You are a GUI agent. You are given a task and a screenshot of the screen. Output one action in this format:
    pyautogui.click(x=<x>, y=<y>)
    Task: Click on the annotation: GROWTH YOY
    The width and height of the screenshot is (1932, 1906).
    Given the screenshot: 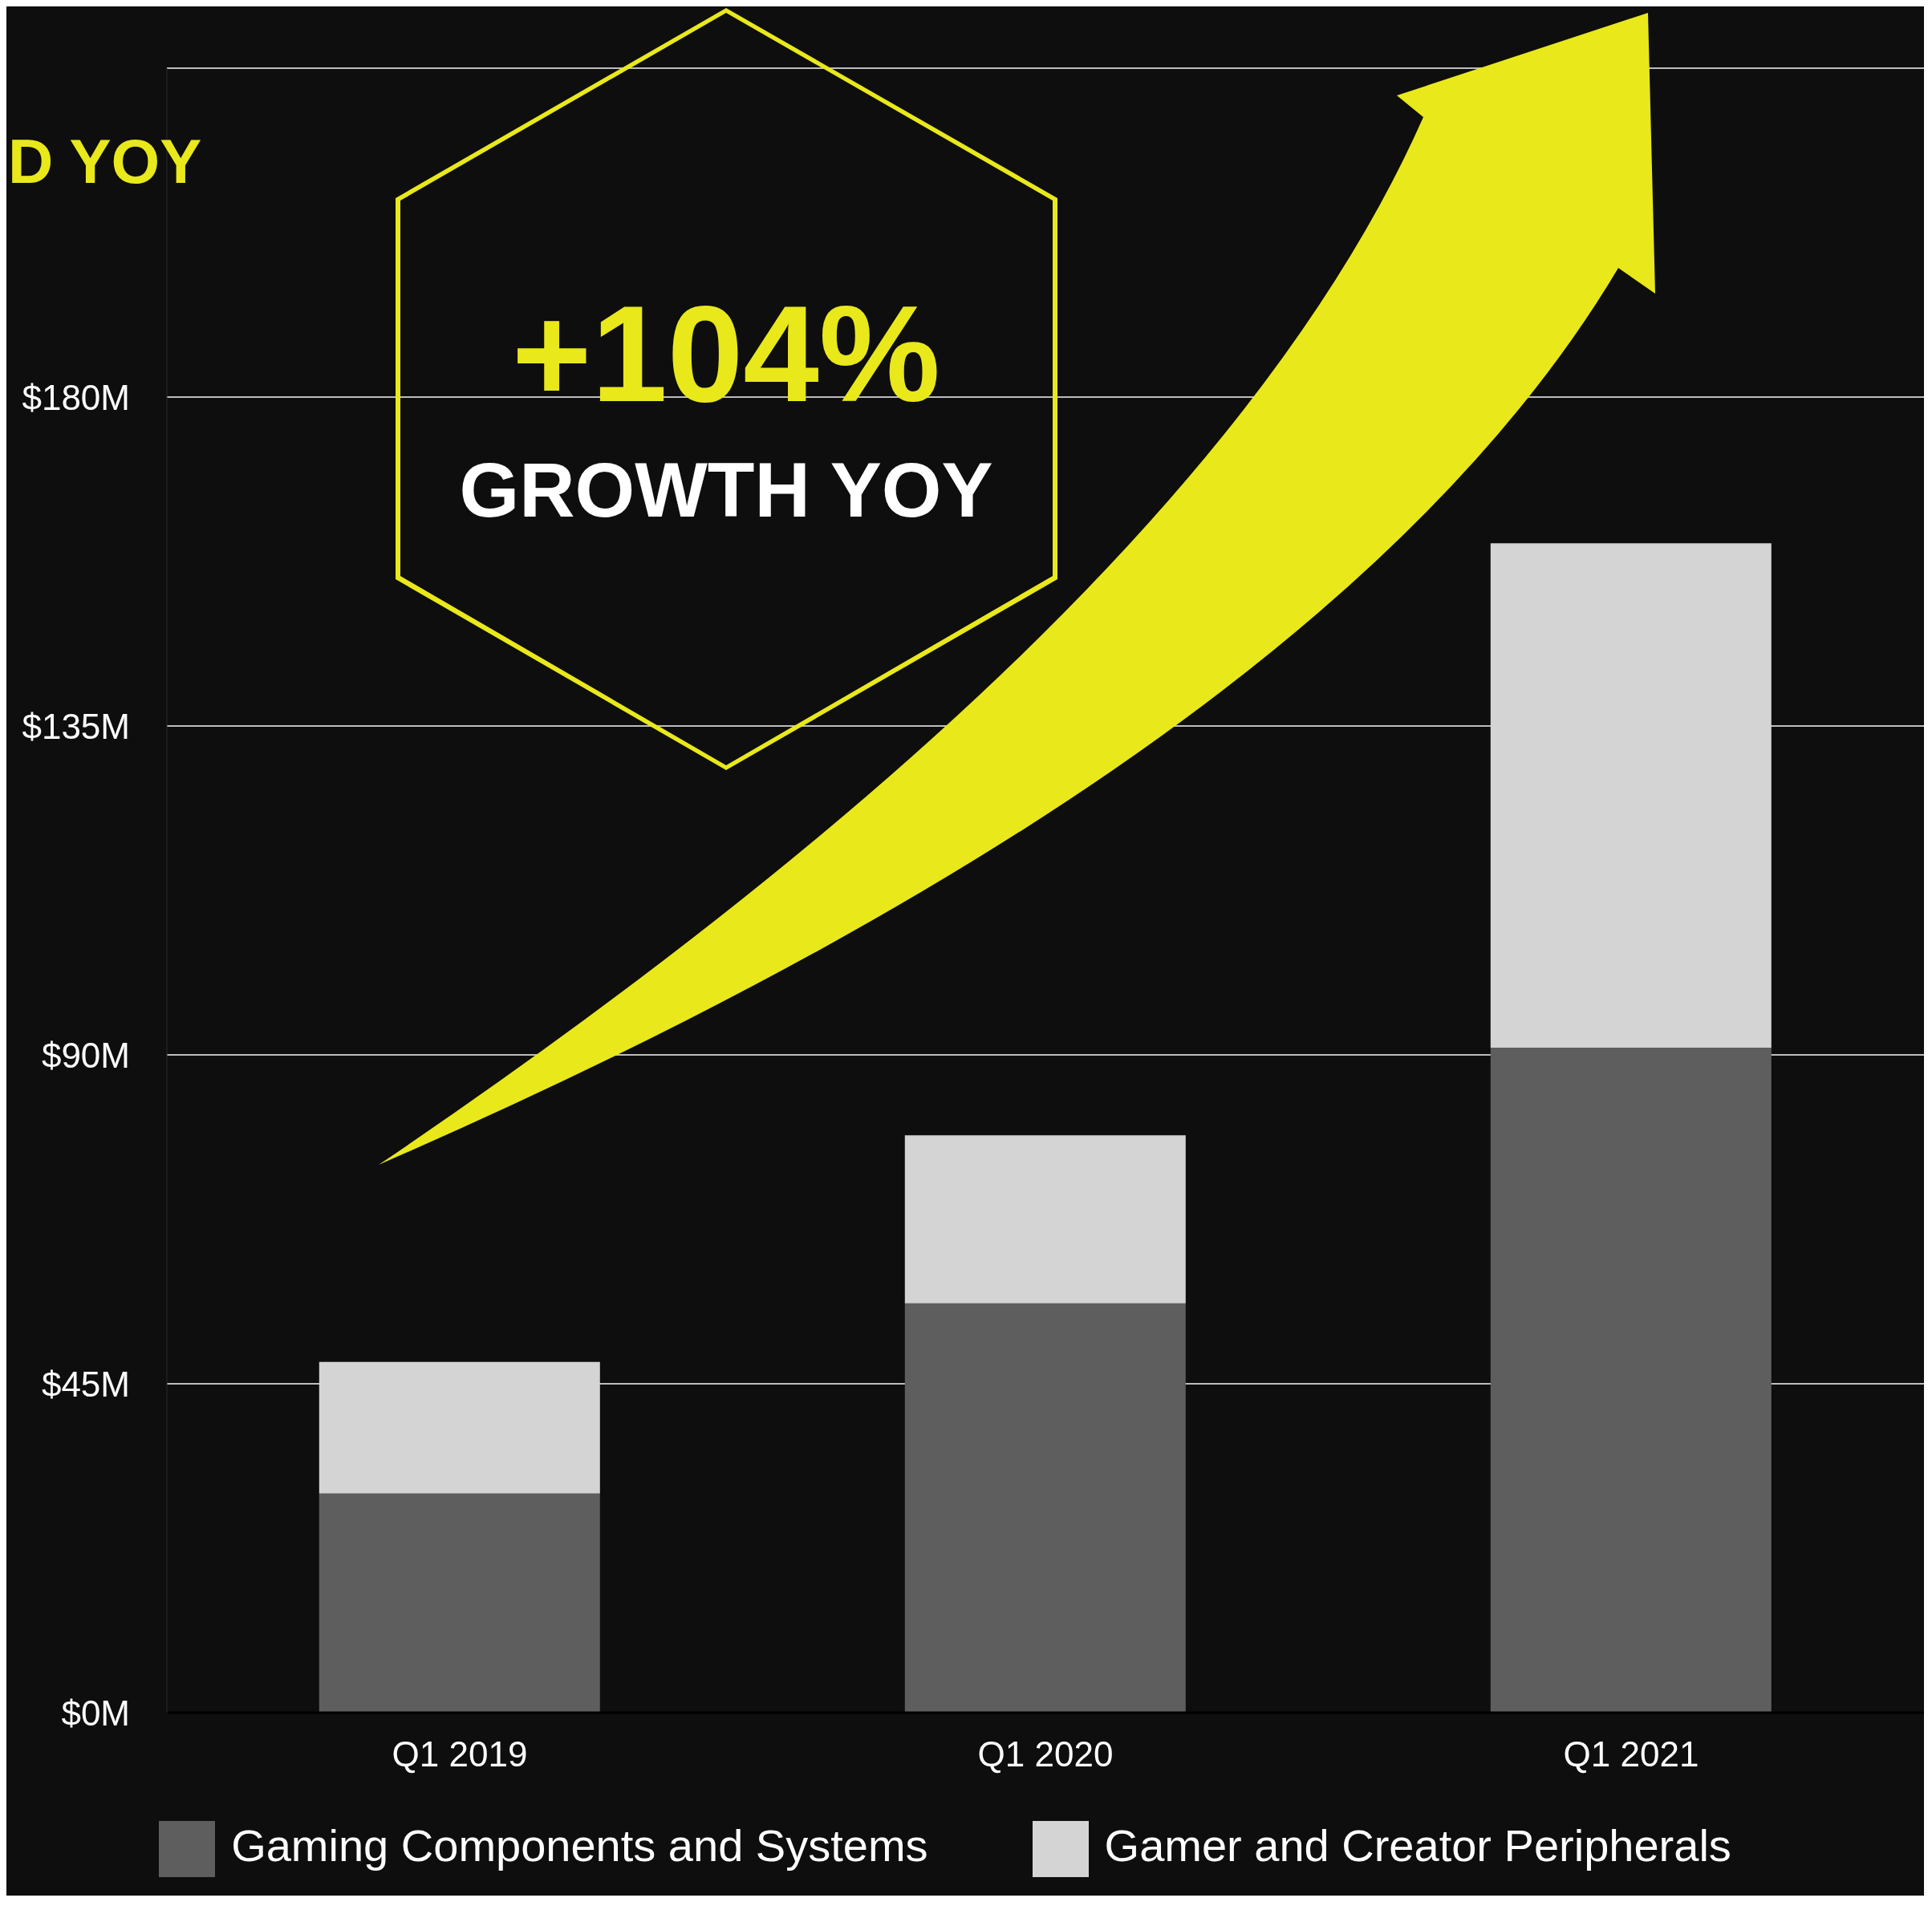 What is the action you would take?
    pyautogui.click(x=726, y=490)
    